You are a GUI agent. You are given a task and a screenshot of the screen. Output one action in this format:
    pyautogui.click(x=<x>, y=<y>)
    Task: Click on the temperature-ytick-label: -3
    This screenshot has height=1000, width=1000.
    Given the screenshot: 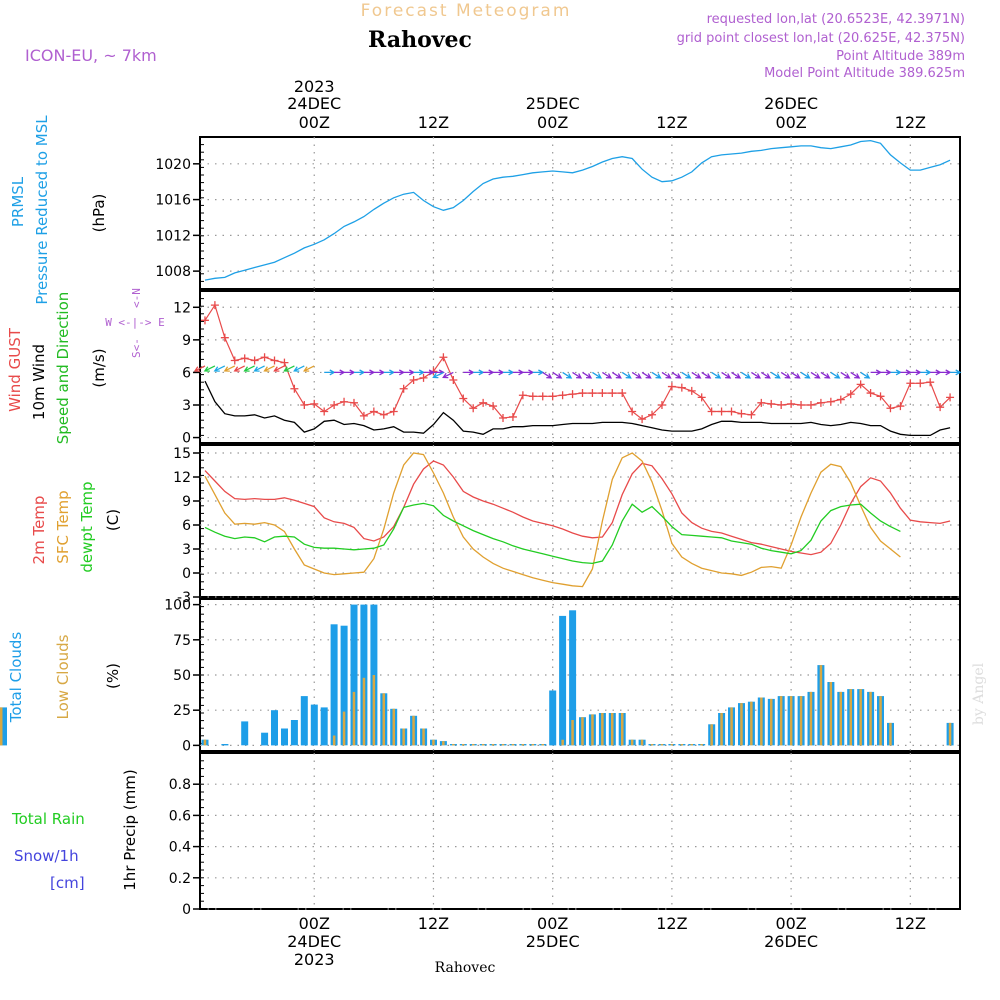 What is the action you would take?
    pyautogui.click(x=184, y=598)
    